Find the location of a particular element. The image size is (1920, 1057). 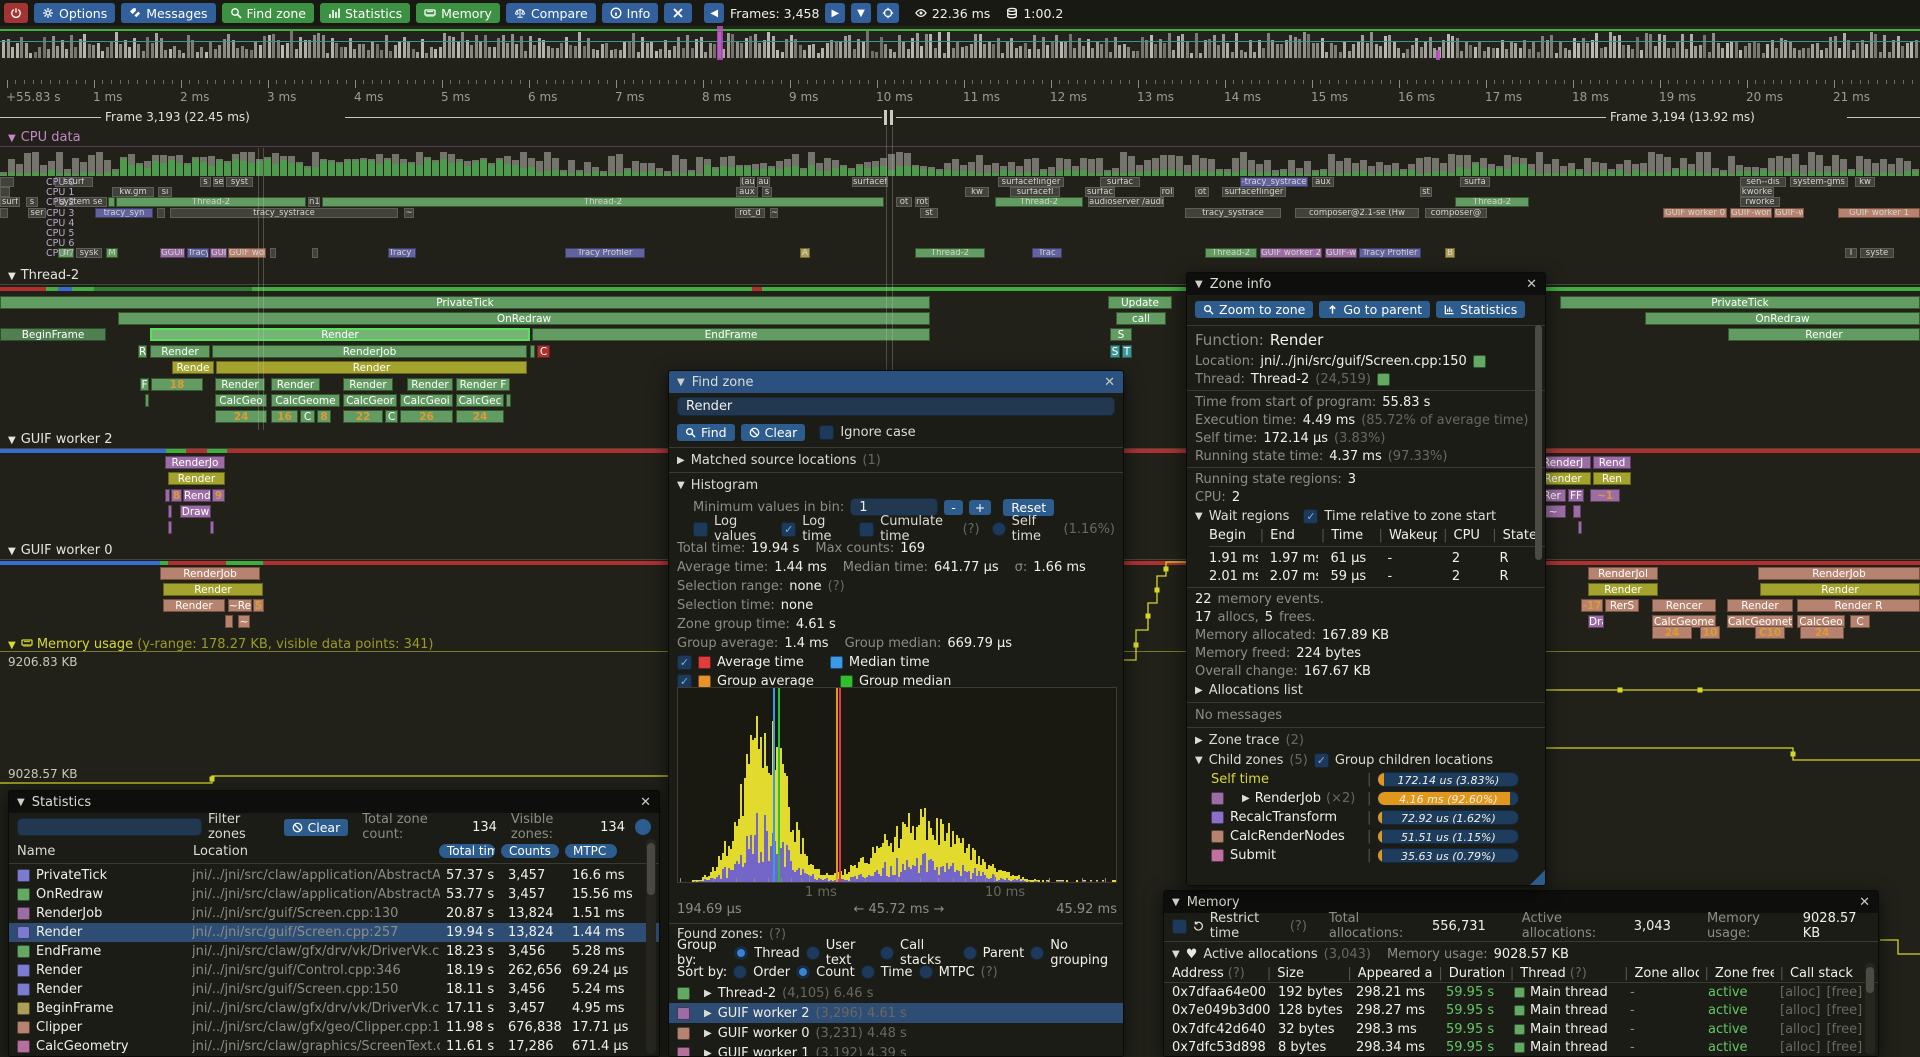

zone-trace-label: Zone trace is located at coordinates (1244, 740).